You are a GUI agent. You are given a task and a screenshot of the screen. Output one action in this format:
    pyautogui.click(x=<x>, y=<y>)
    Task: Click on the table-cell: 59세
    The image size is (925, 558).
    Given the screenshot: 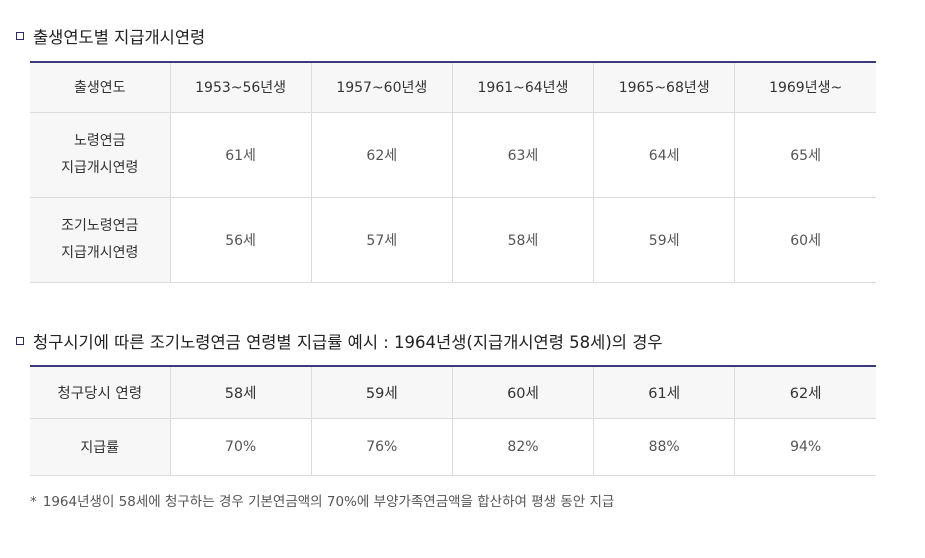 What is the action you would take?
    pyautogui.click(x=664, y=240)
    